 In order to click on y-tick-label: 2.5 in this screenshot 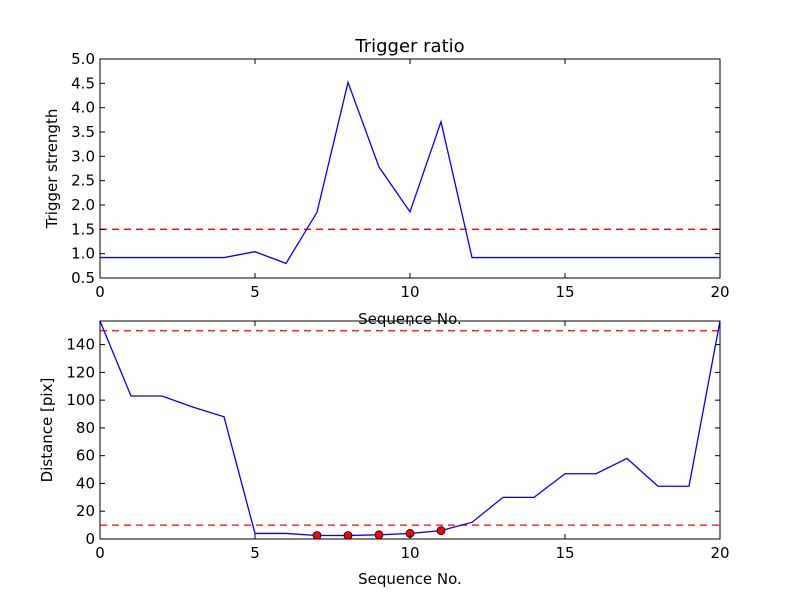, I will do `click(83, 181)`.